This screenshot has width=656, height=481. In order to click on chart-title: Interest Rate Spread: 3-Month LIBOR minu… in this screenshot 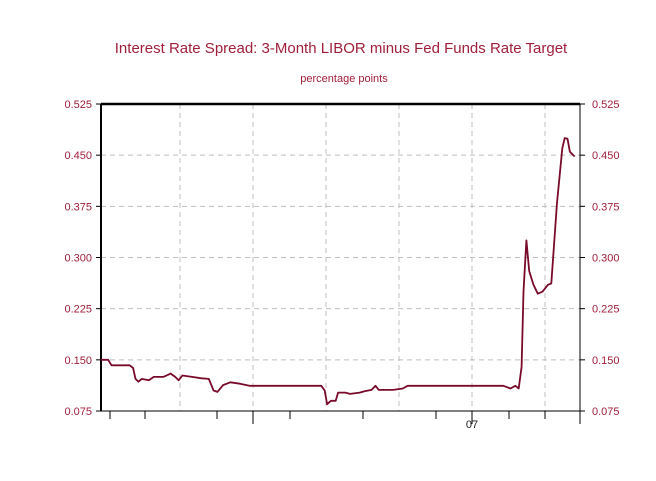, I will do `click(341, 48)`.